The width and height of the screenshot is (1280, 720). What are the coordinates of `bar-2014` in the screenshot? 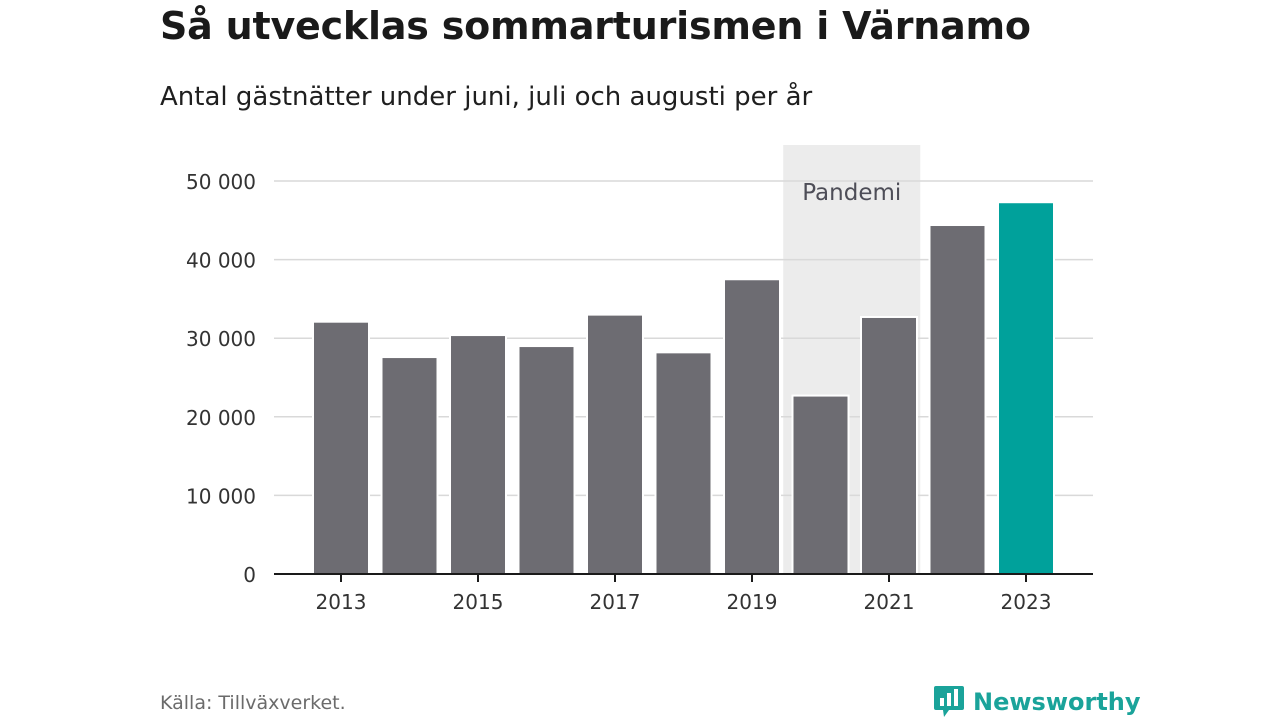 It's located at (409, 465).